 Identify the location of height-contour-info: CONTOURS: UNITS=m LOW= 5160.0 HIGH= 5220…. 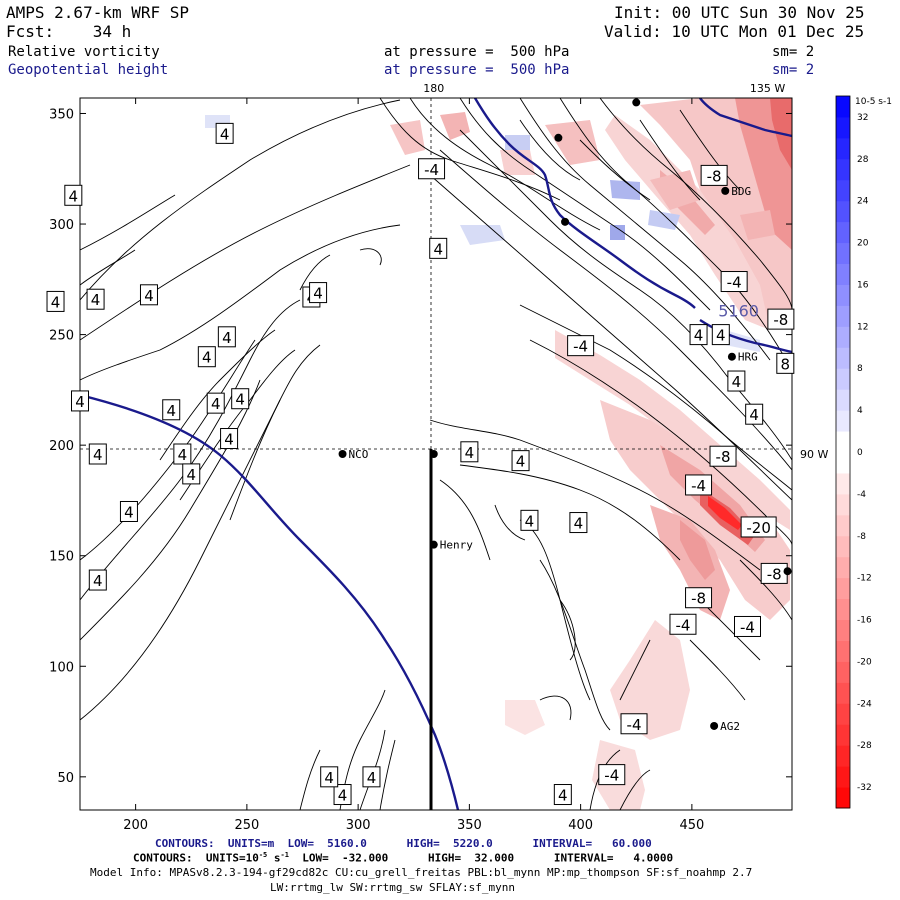
(403, 843).